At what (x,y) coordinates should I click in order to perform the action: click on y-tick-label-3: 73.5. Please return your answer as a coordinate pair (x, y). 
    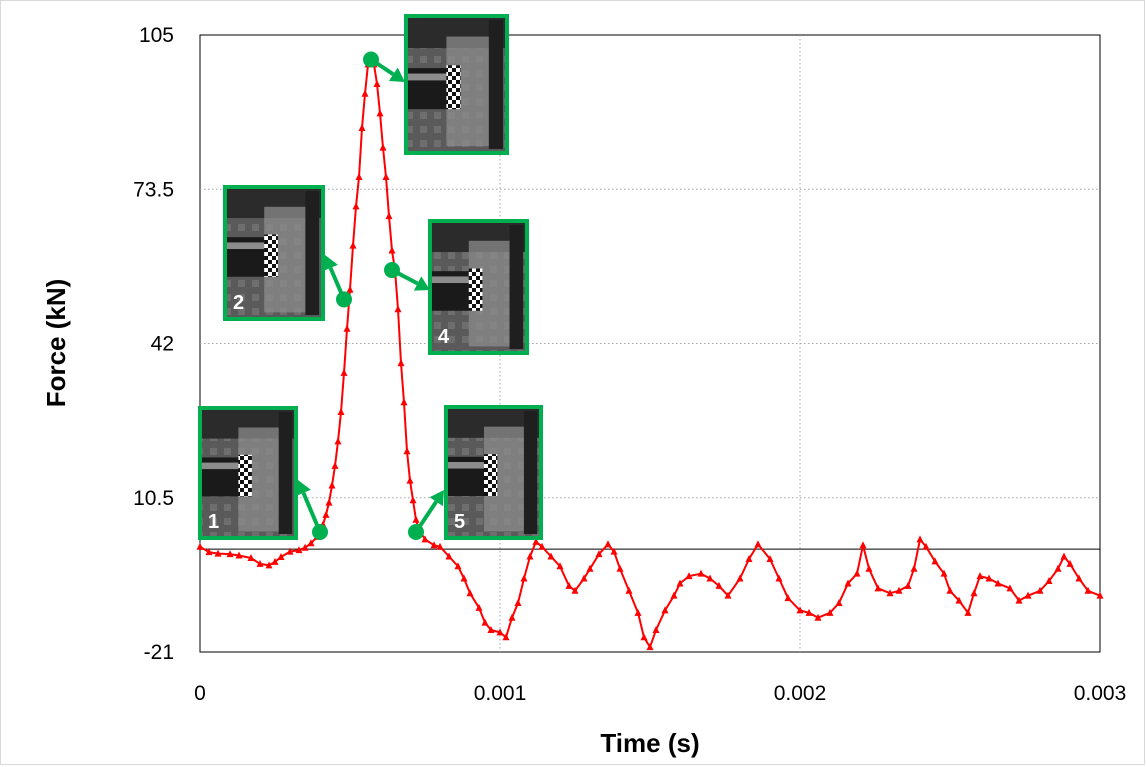
    Looking at the image, I should click on (153, 189).